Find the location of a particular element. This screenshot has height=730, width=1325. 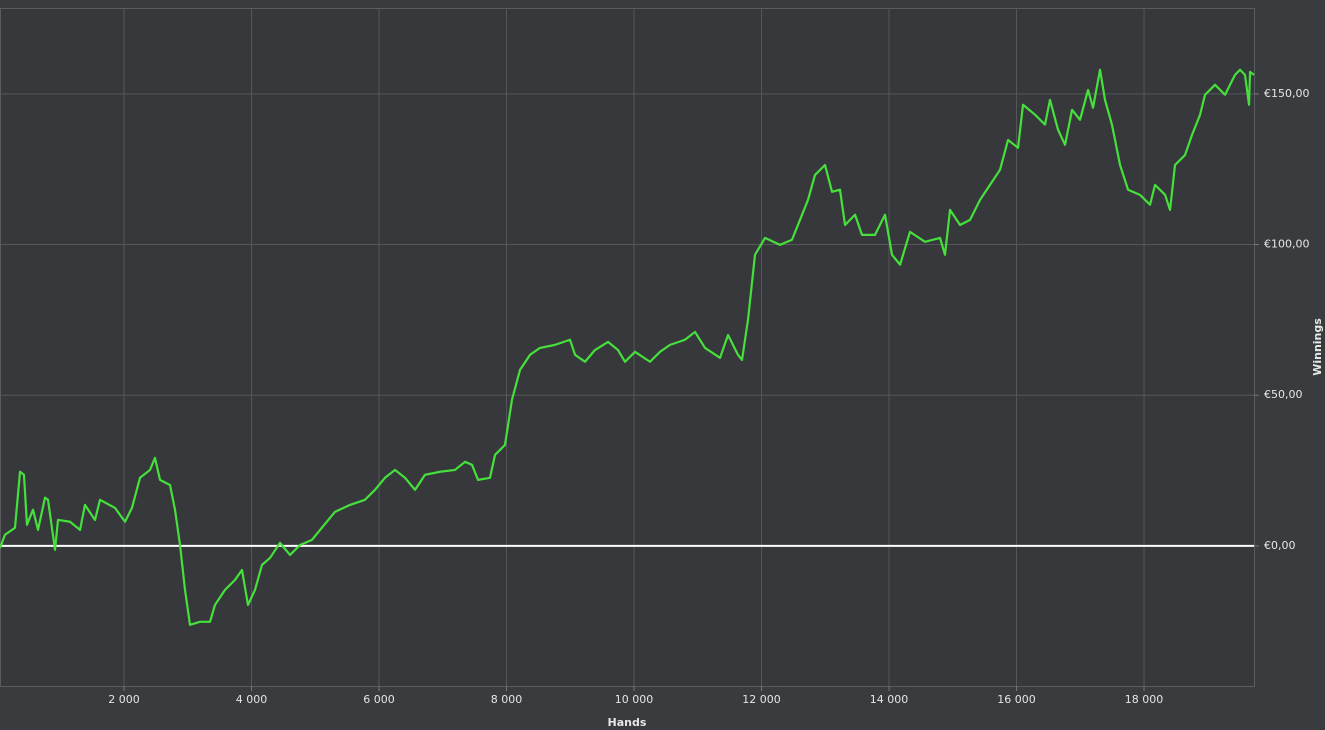

y-tick-label: €100,00 is located at coordinates (1287, 244).